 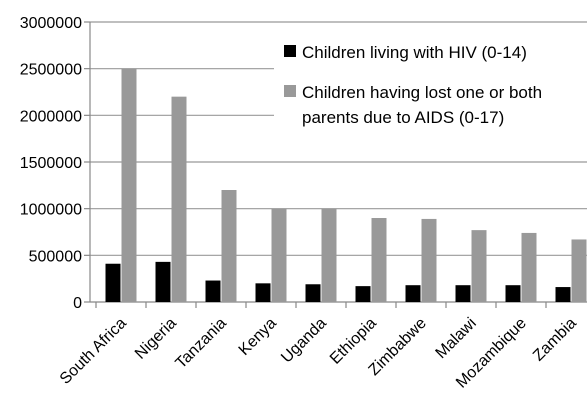 What do you see at coordinates (51, 23) in the screenshot?
I see `y-tick-label: 3000000` at bounding box center [51, 23].